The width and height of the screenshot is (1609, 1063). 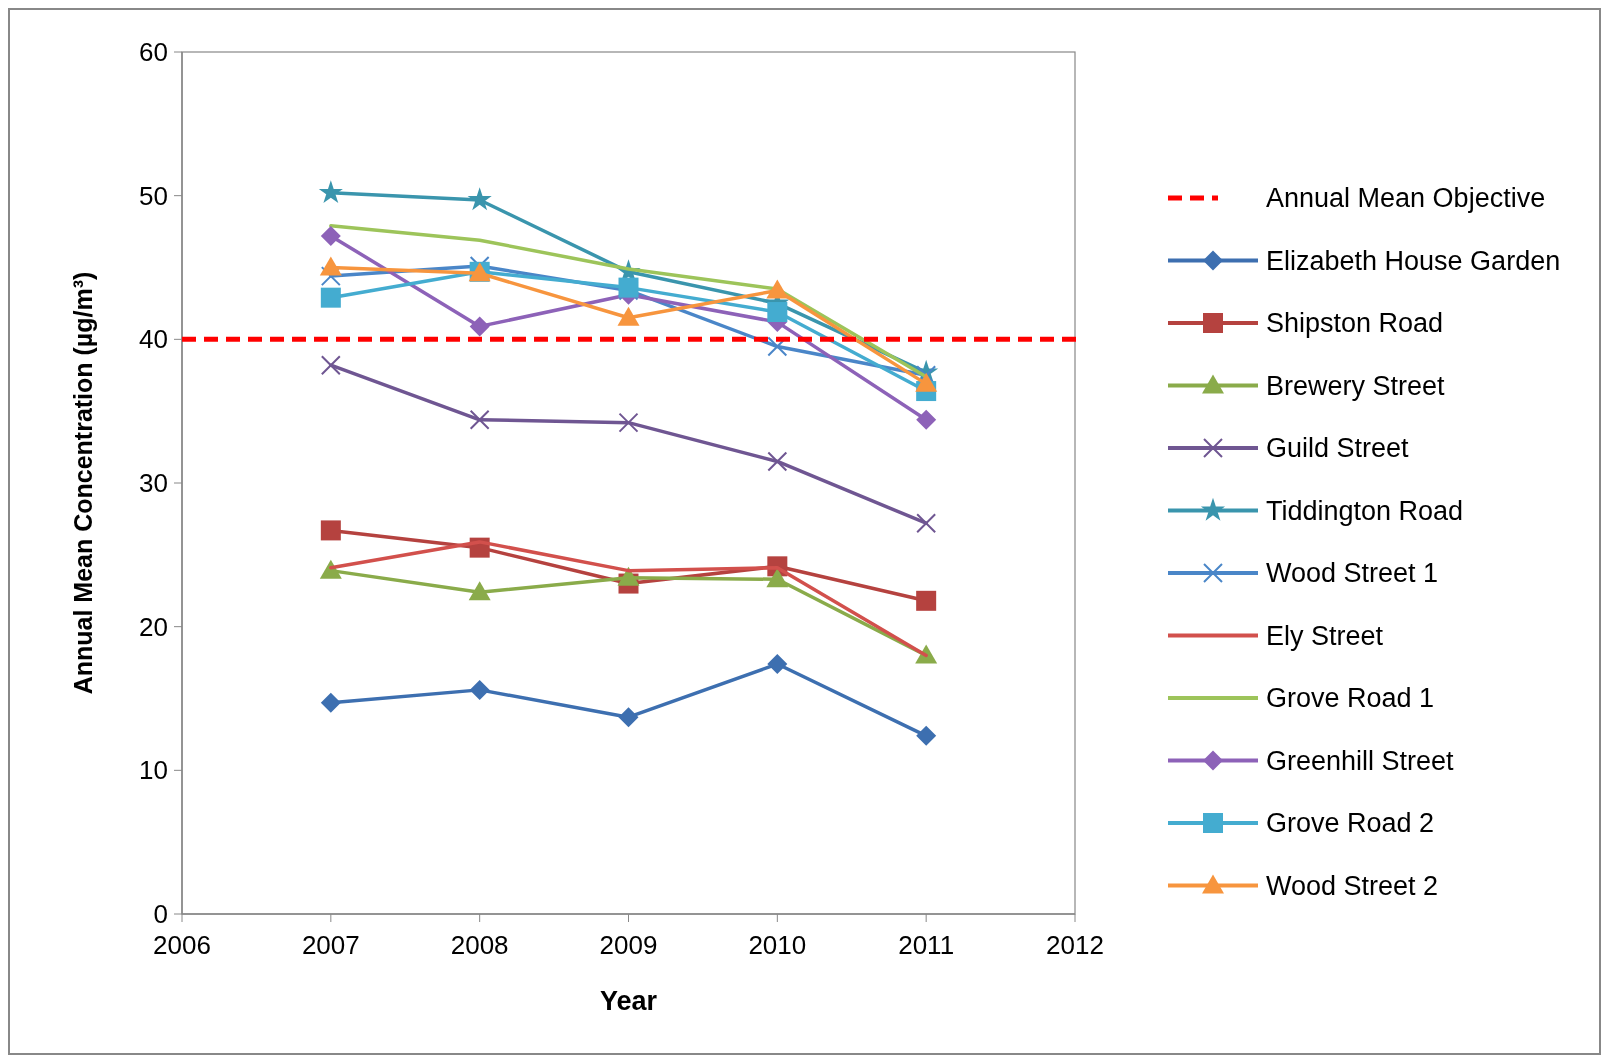 I want to click on x-tick-label: 2010, so click(x=777, y=945).